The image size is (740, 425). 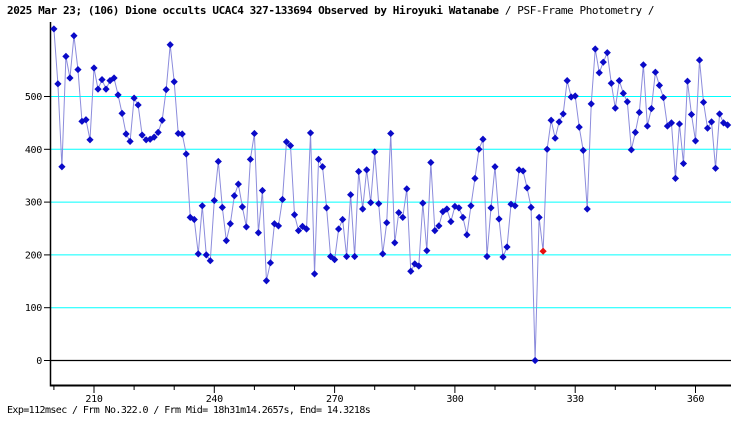 I want to click on y-tick-label: 200, so click(x=33, y=255).